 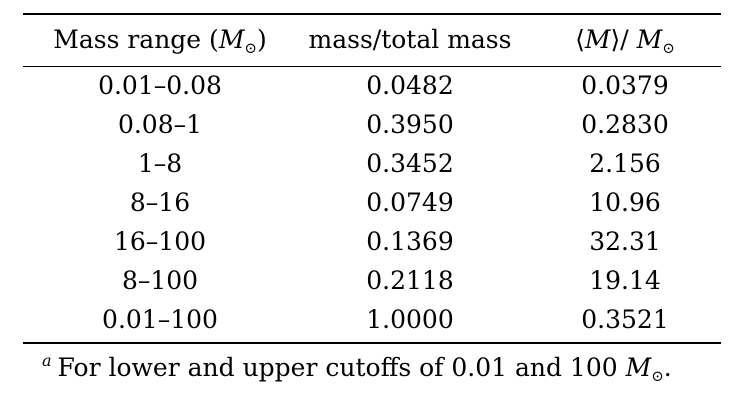 I want to click on mass-range-cell: 8–100, so click(x=160, y=280).